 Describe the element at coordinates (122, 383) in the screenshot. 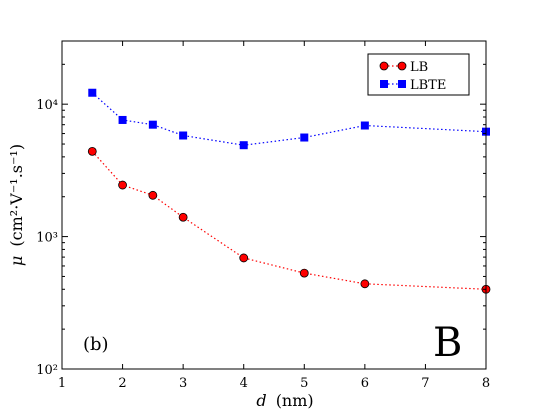

I see `x-tick-label: 2` at that location.